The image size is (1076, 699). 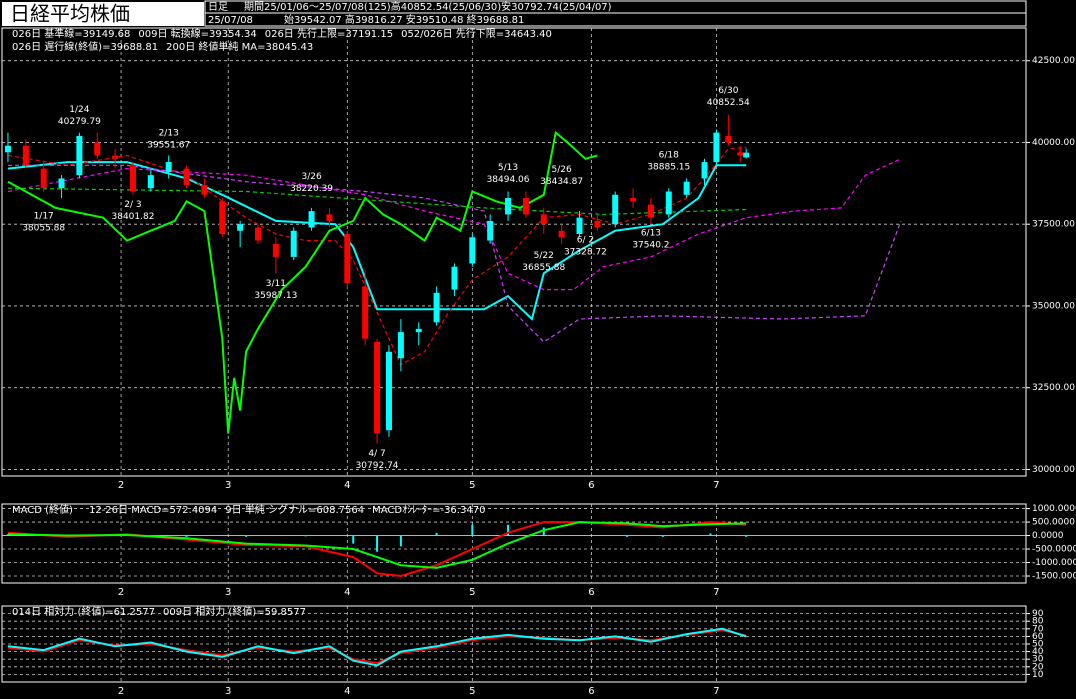 What do you see at coordinates (133, 217) in the screenshot?
I see `low-value: 38401.82` at bounding box center [133, 217].